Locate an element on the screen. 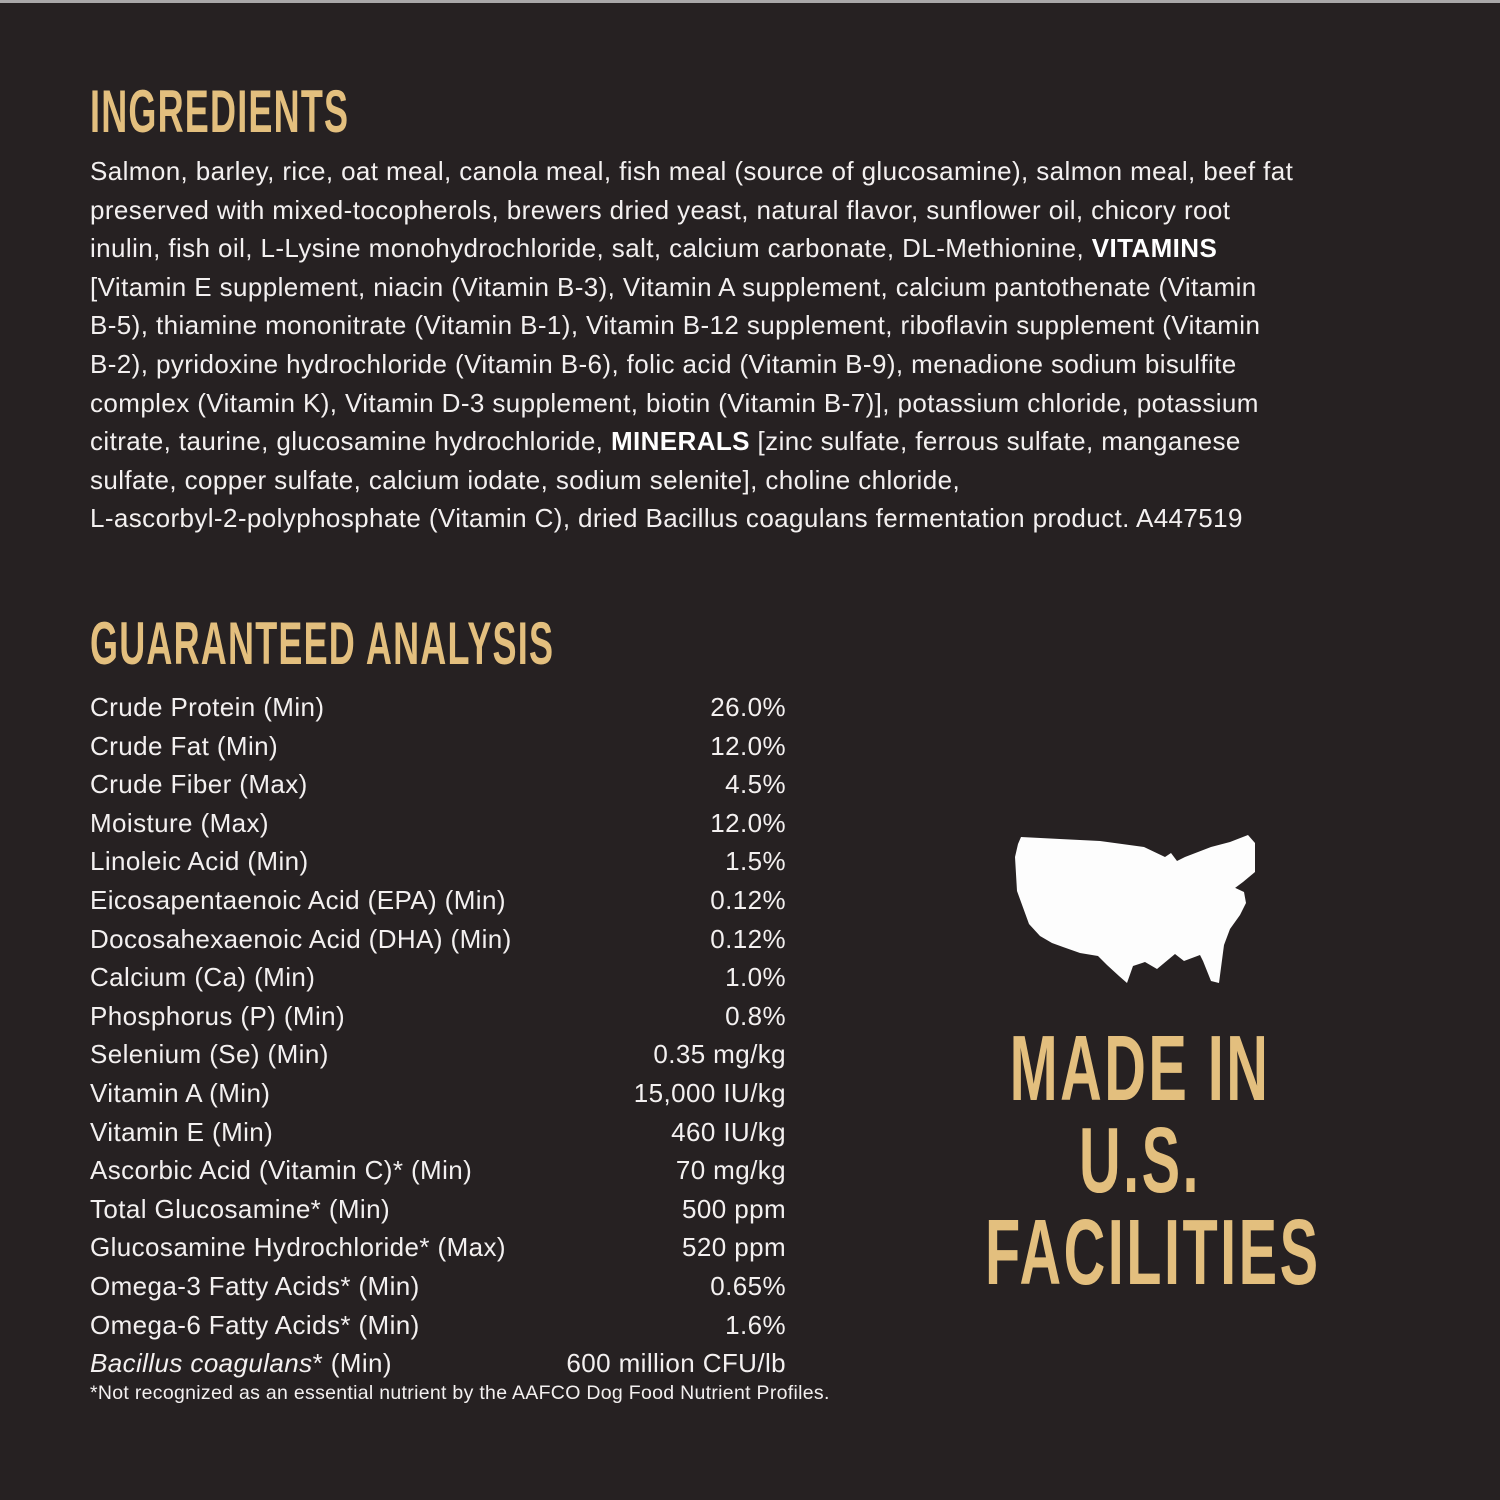 The image size is (1500, 1500). nutrient-label: Calcium (Ca) (Min) is located at coordinates (202, 977).